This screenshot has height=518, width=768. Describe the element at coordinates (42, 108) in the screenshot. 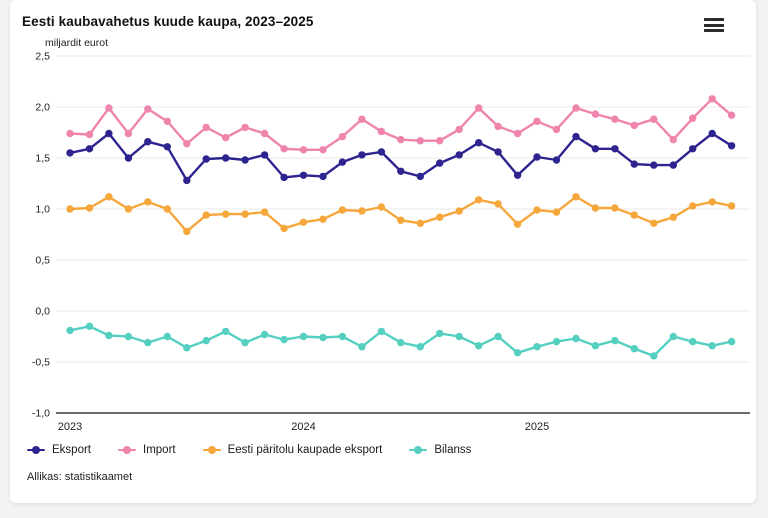

I see `y-tick-label: 2,0` at that location.